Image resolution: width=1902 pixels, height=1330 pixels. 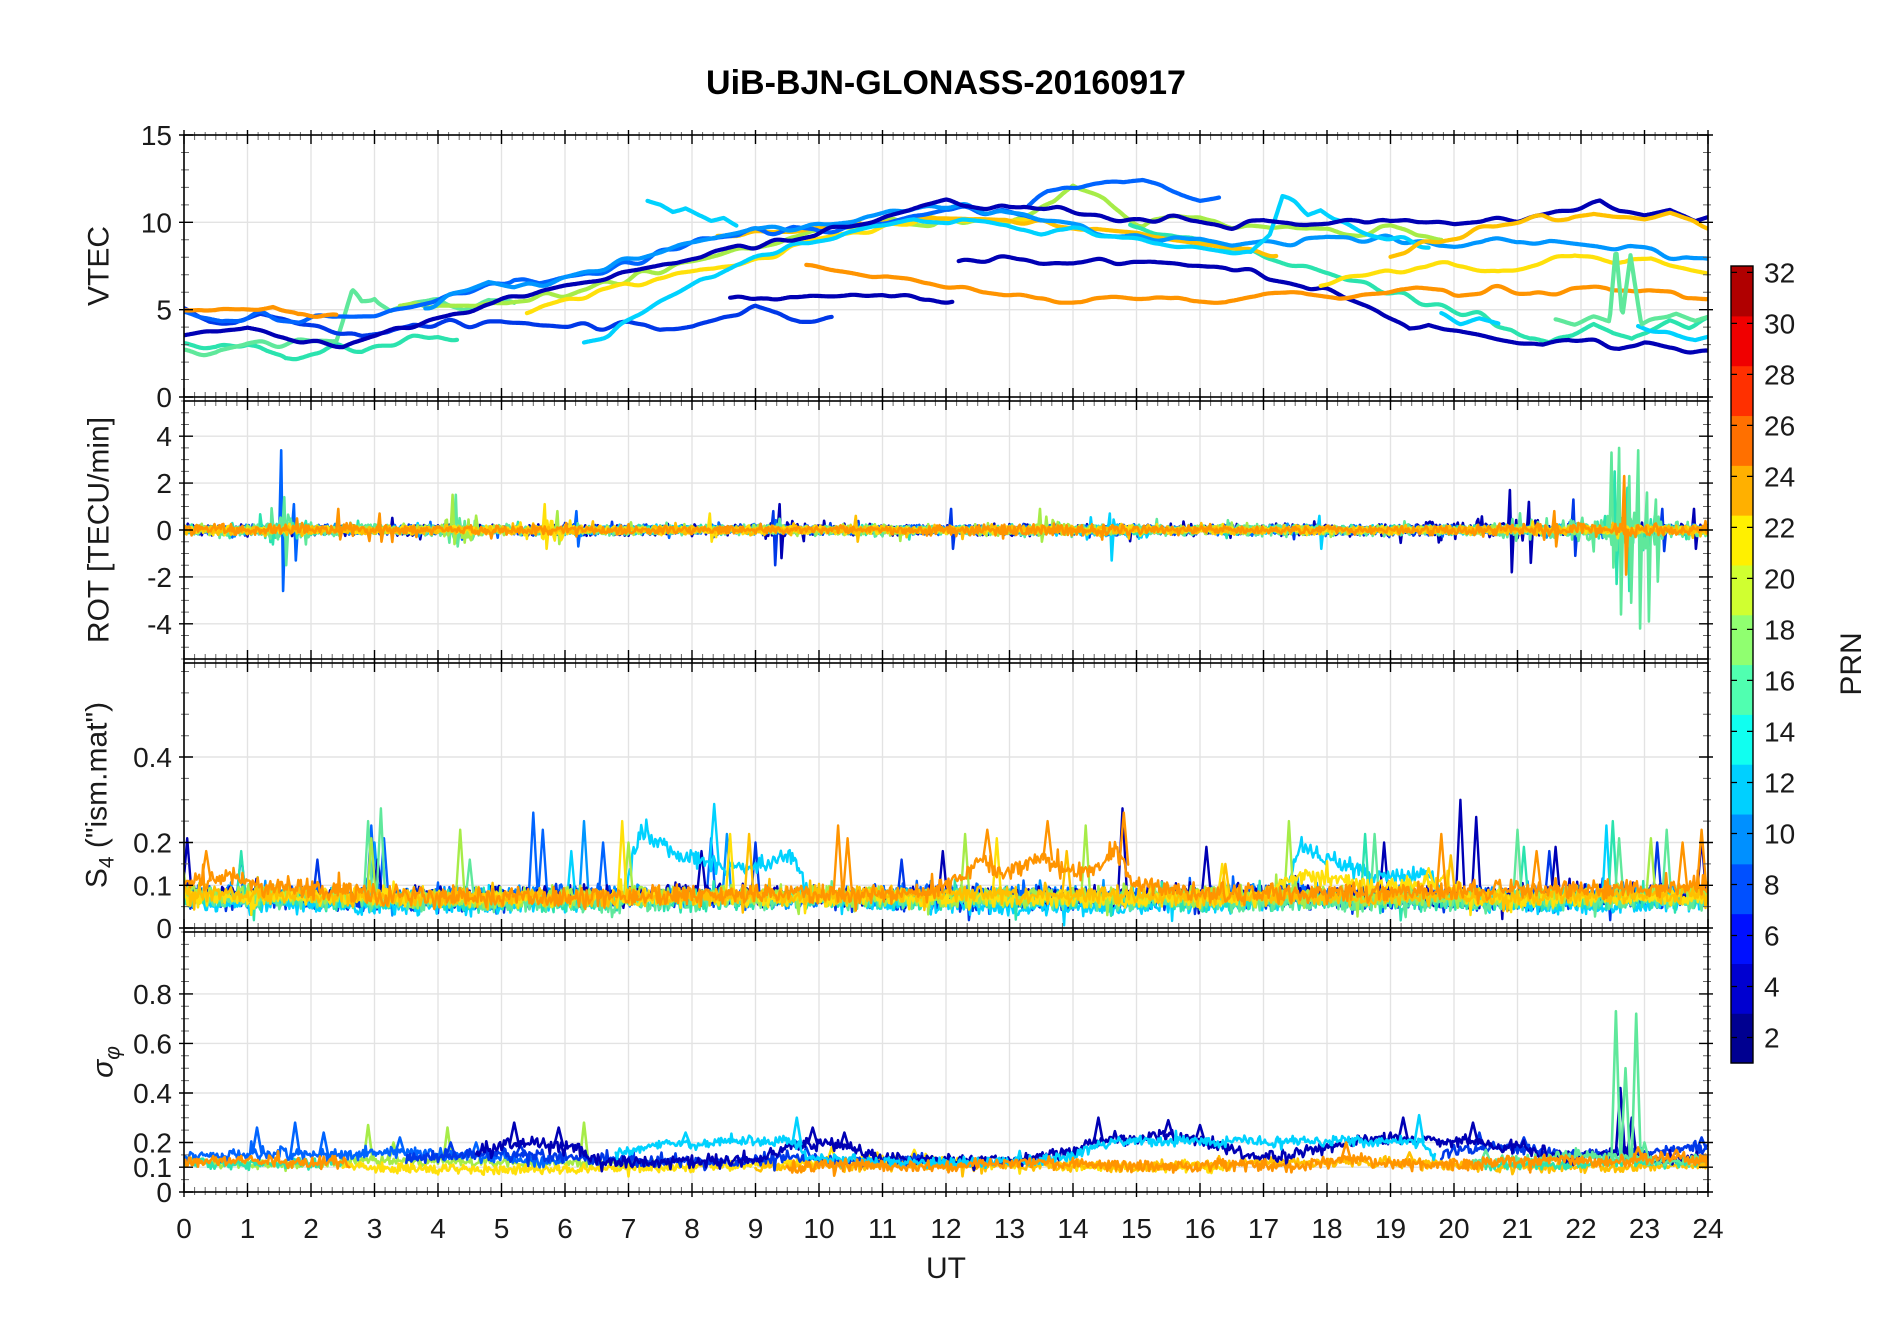 I want to click on series-vtec-prn8b, so click(x=1124, y=192).